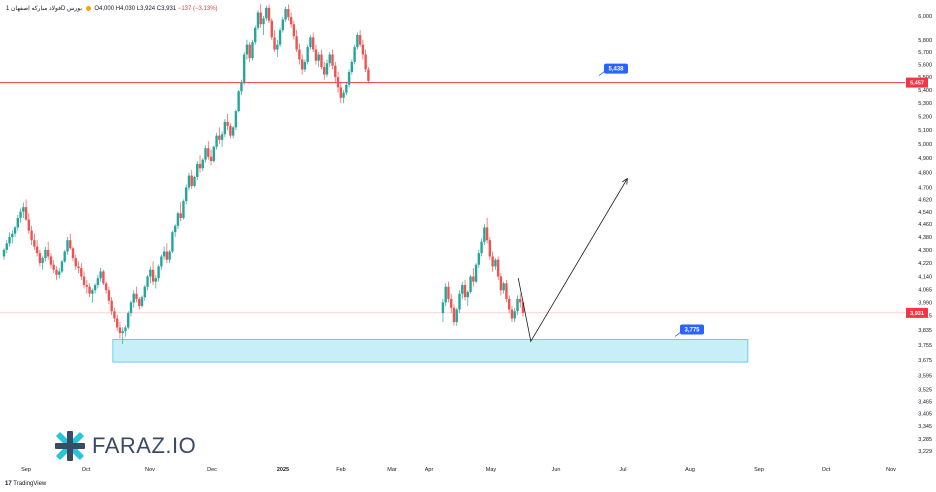  What do you see at coordinates (917, 312) in the screenshot?
I see `last-price-tag: 3,931` at bounding box center [917, 312].